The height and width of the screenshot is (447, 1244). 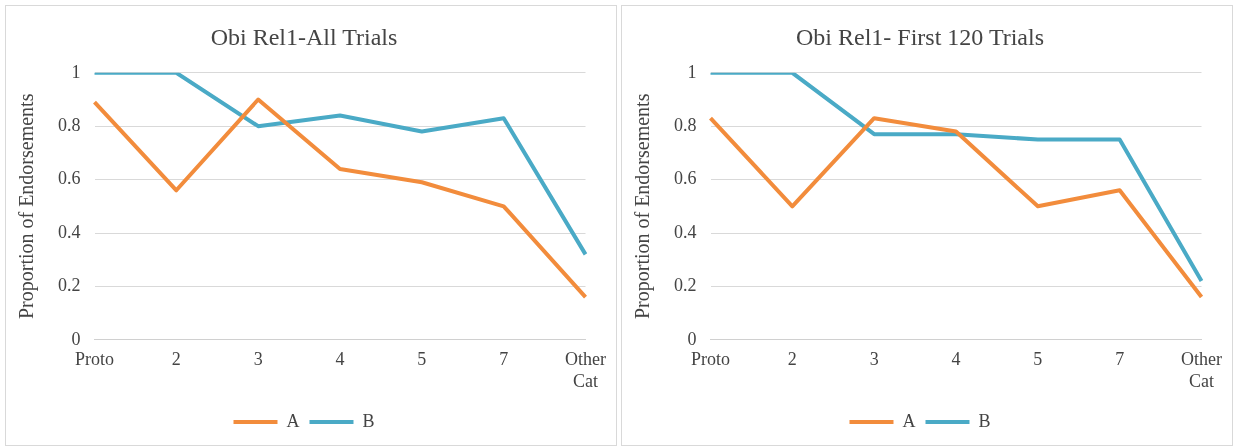 What do you see at coordinates (920, 36) in the screenshot?
I see `chart-title: Obi Rel1- First 120 Trials` at bounding box center [920, 36].